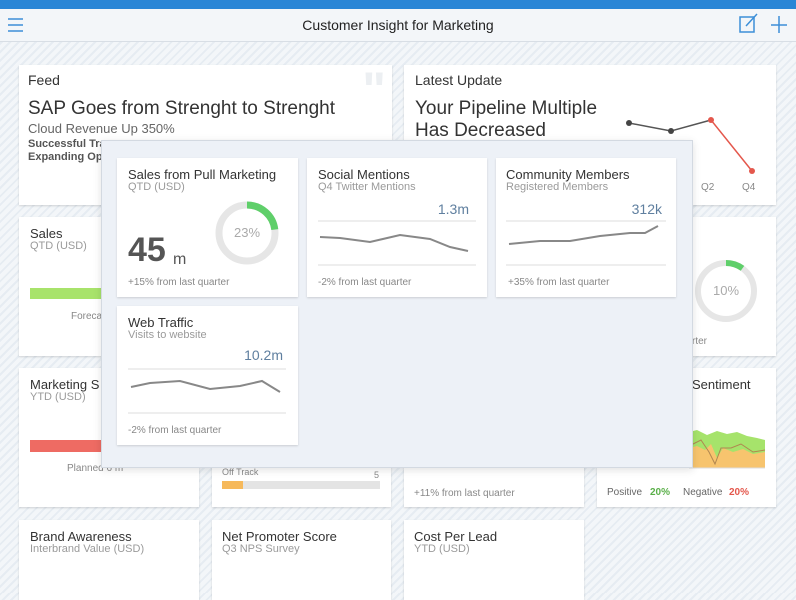 The height and width of the screenshot is (600, 796). Describe the element at coordinates (703, 492) in the screenshot. I see `negative-label: Negative` at that location.